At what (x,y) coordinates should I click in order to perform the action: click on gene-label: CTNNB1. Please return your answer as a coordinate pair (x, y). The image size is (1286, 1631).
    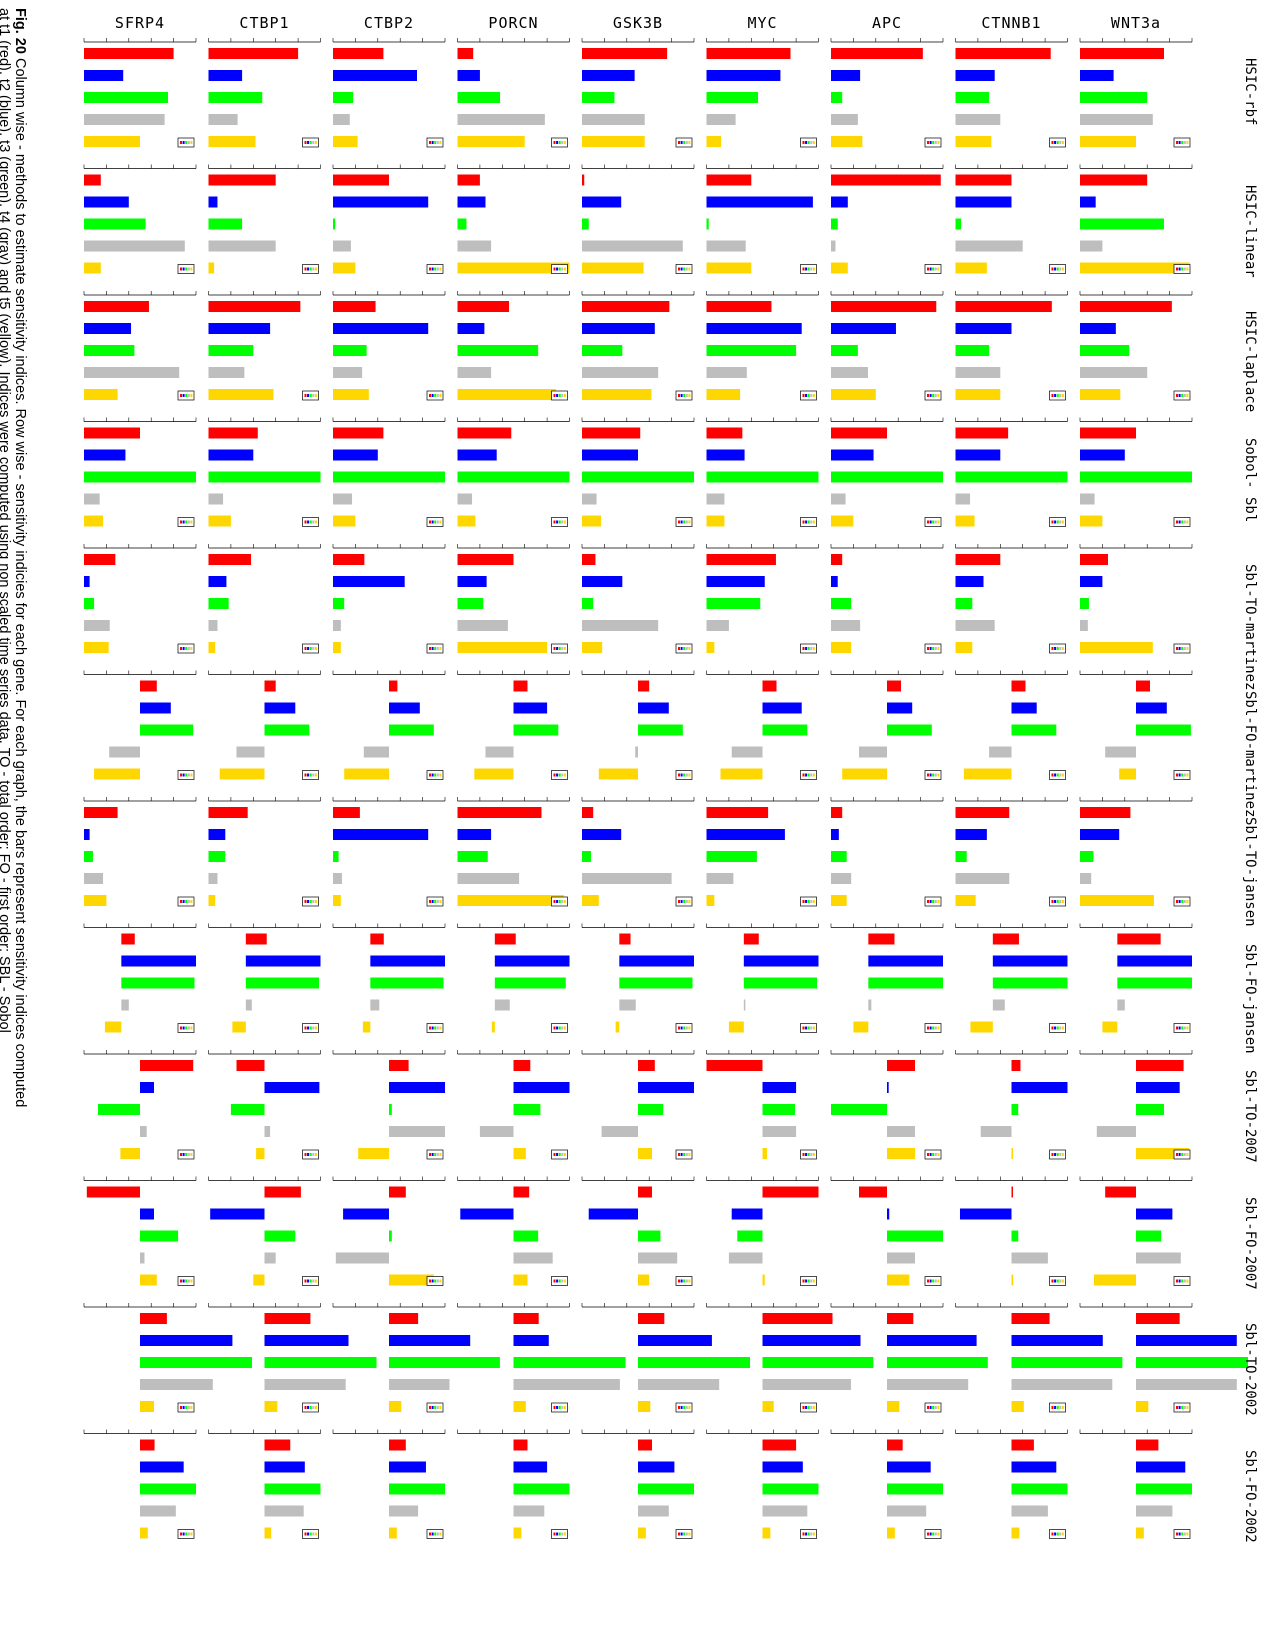
    Looking at the image, I should click on (1011, 23).